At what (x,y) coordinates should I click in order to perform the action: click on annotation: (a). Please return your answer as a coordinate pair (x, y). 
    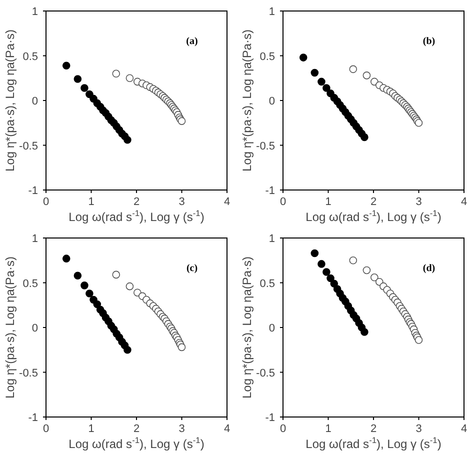
    Looking at the image, I should click on (192, 41).